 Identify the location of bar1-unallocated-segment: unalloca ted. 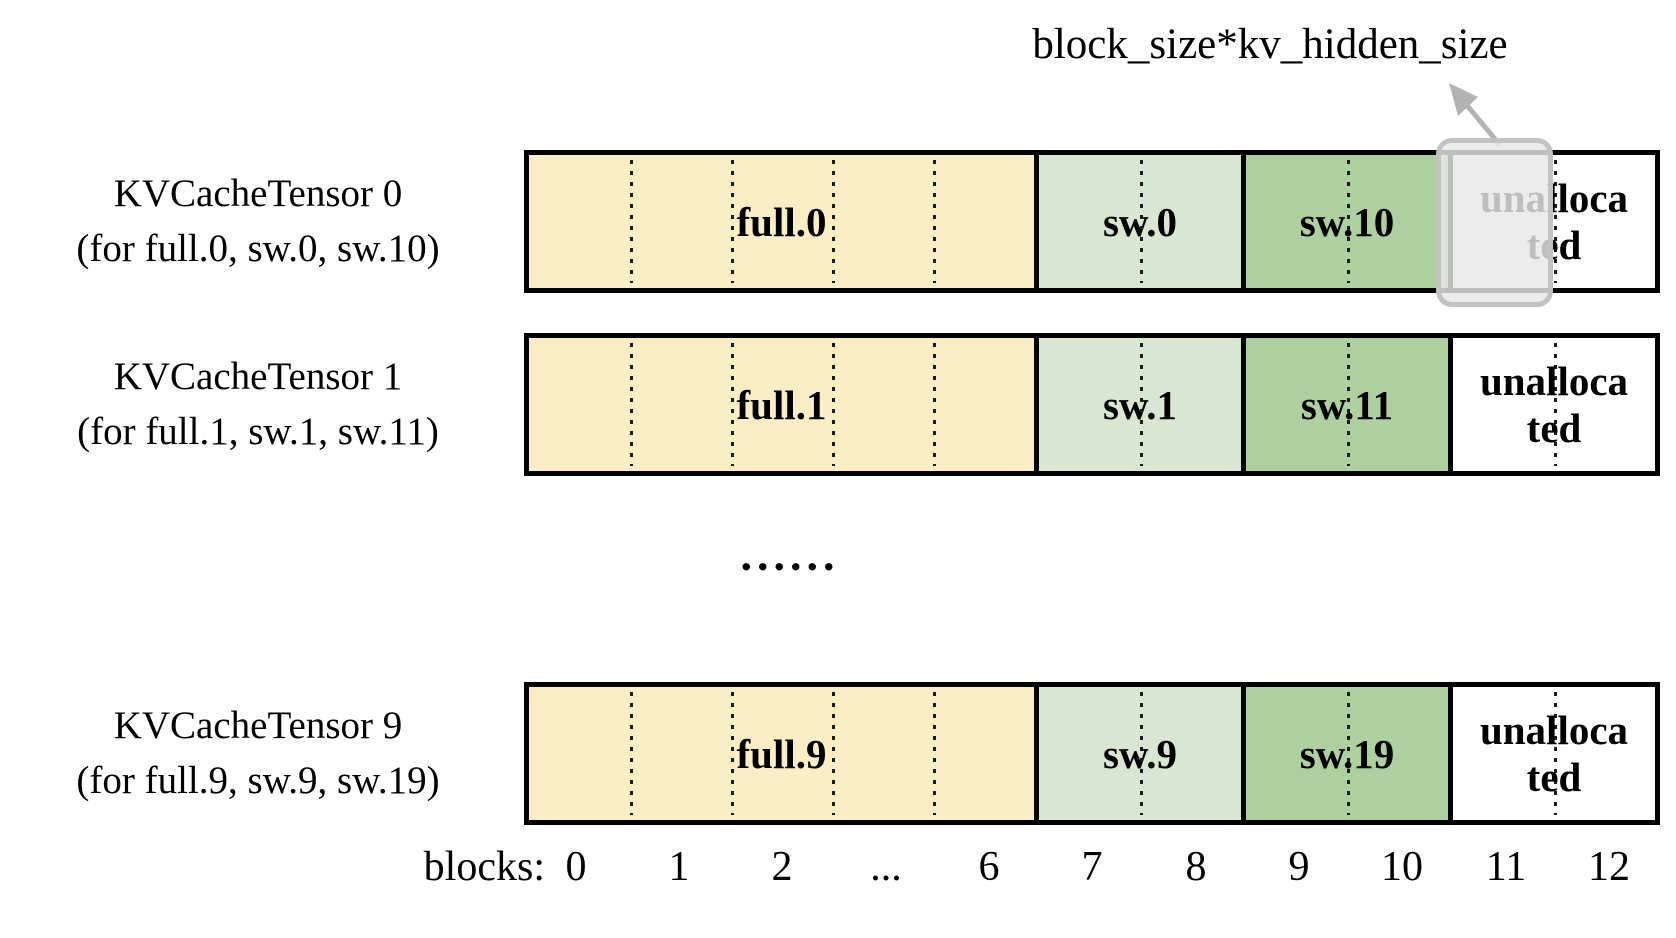
(1554, 404).